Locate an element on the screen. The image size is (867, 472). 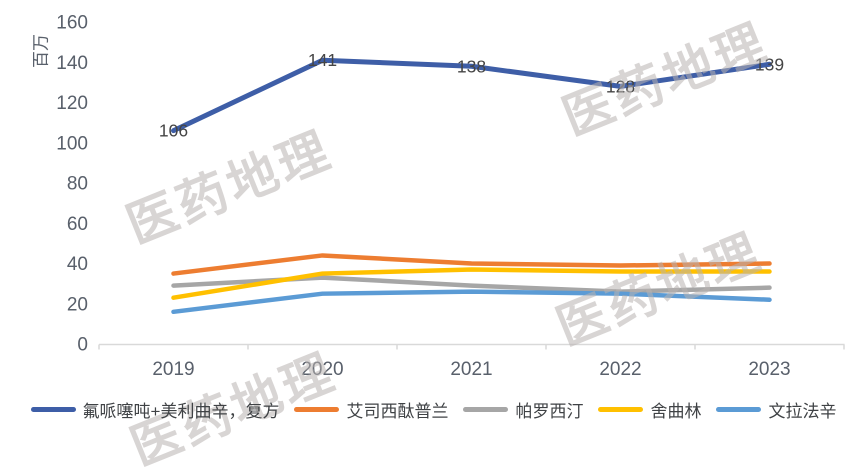
legend-label: 文拉法辛 is located at coordinates (802, 411).